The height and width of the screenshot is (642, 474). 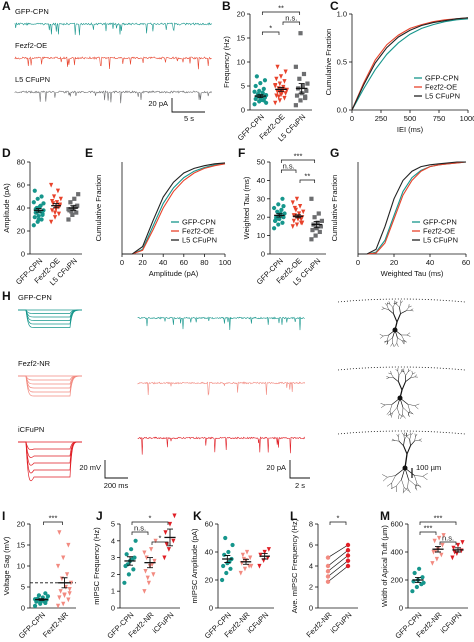 What do you see at coordinates (412, 208) in the screenshot?
I see `cdf-line` at bounding box center [412, 208].